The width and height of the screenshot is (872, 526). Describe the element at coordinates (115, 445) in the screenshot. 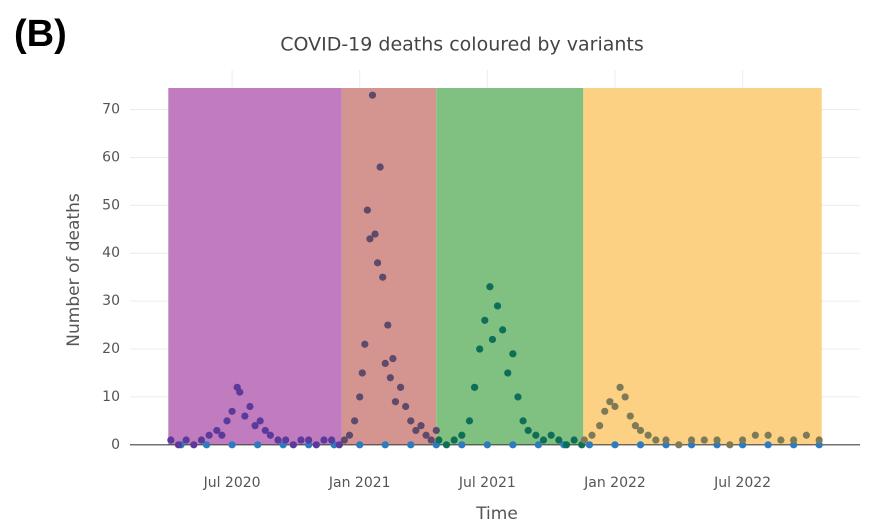

I see `y-tick-label: 0` at that location.